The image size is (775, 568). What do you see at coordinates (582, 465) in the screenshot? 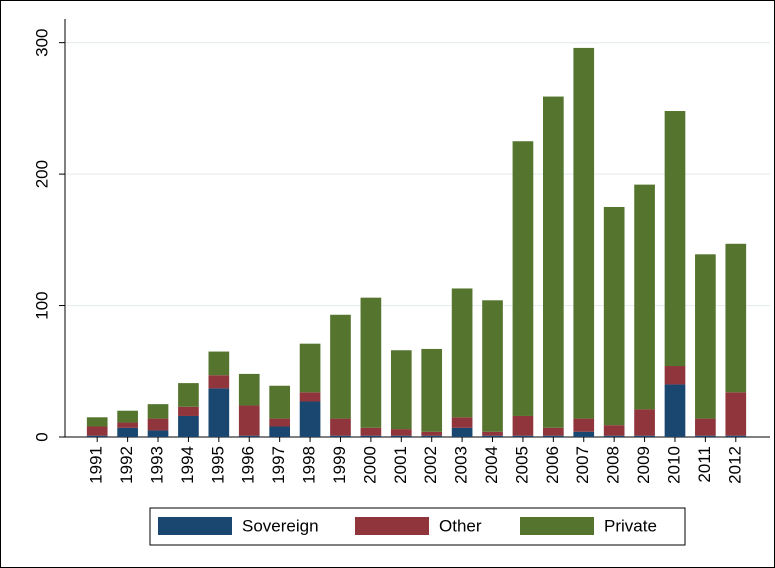
I see `x-tick-label: 2007` at bounding box center [582, 465].